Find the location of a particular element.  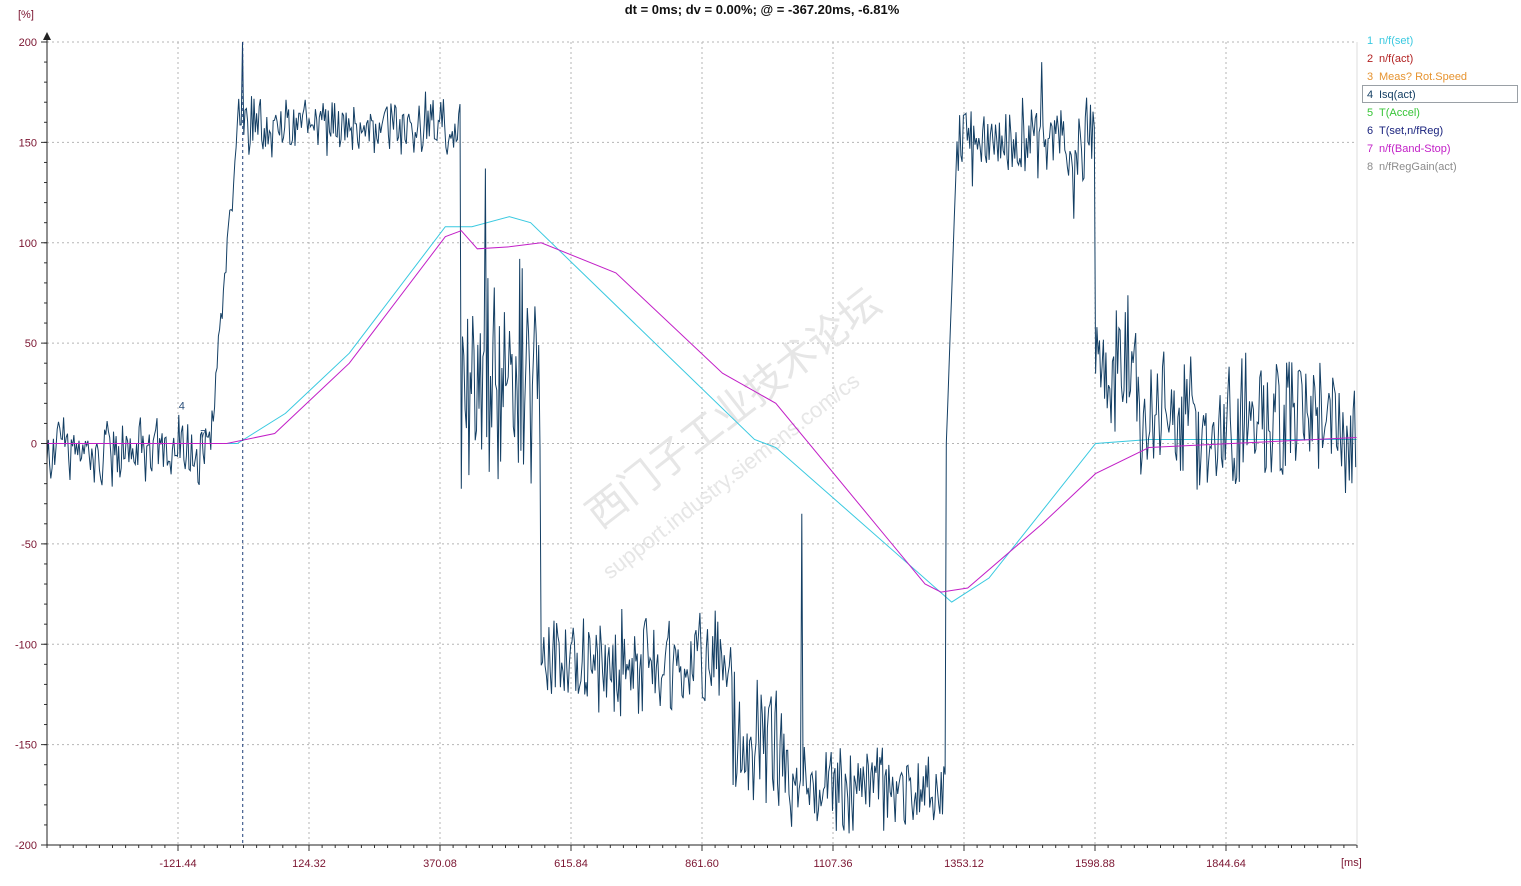

legend-label: T(Accel) is located at coordinates (1399, 113).